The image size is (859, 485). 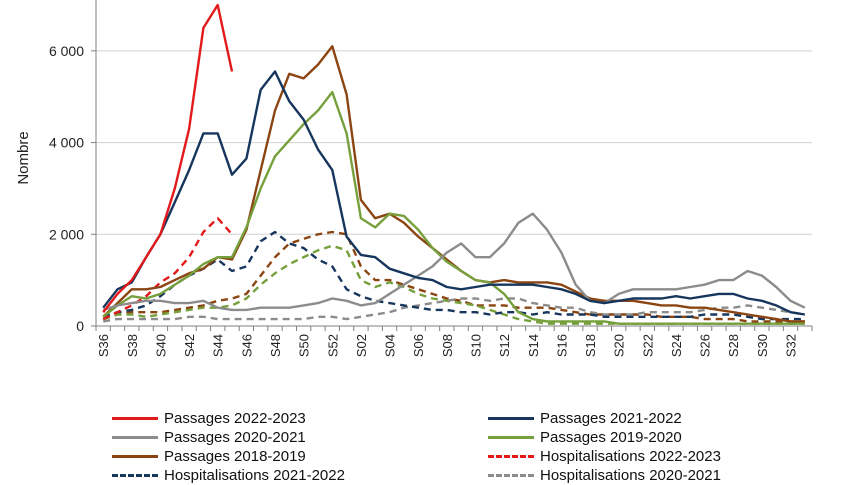 I want to click on x-tick-label: S02, so click(x=361, y=345).